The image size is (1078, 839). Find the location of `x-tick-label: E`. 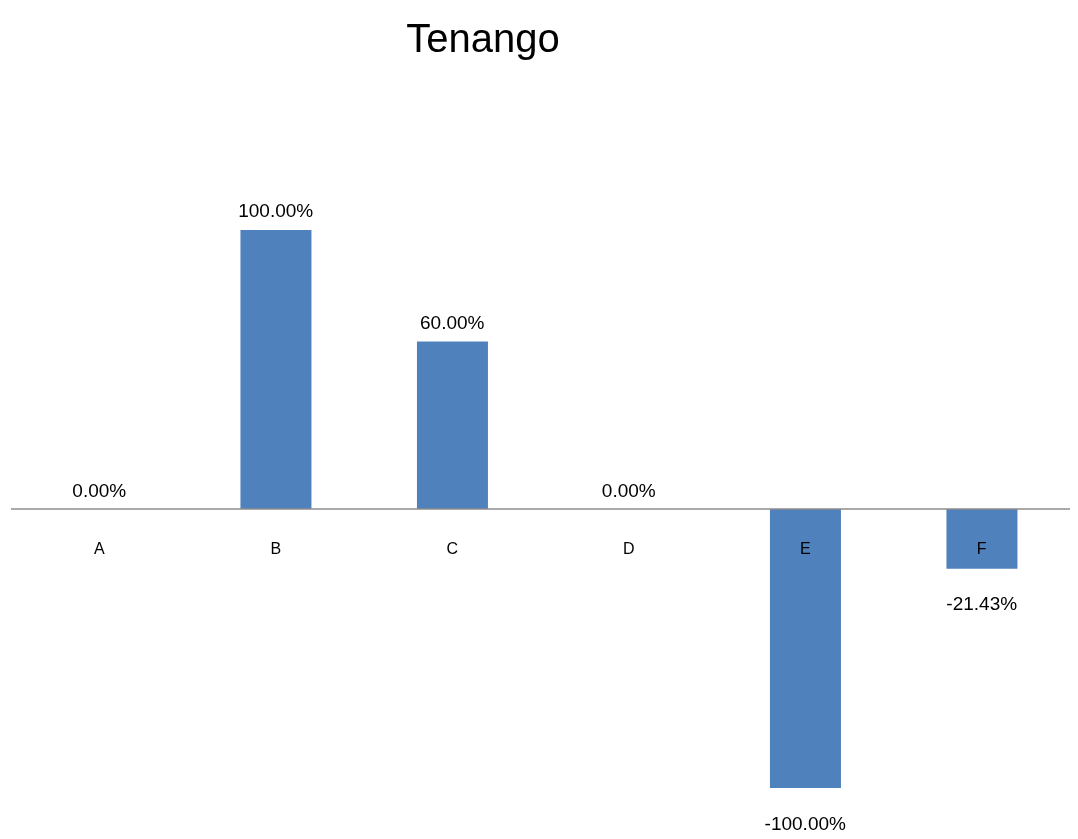

x-tick-label: E is located at coordinates (805, 548).